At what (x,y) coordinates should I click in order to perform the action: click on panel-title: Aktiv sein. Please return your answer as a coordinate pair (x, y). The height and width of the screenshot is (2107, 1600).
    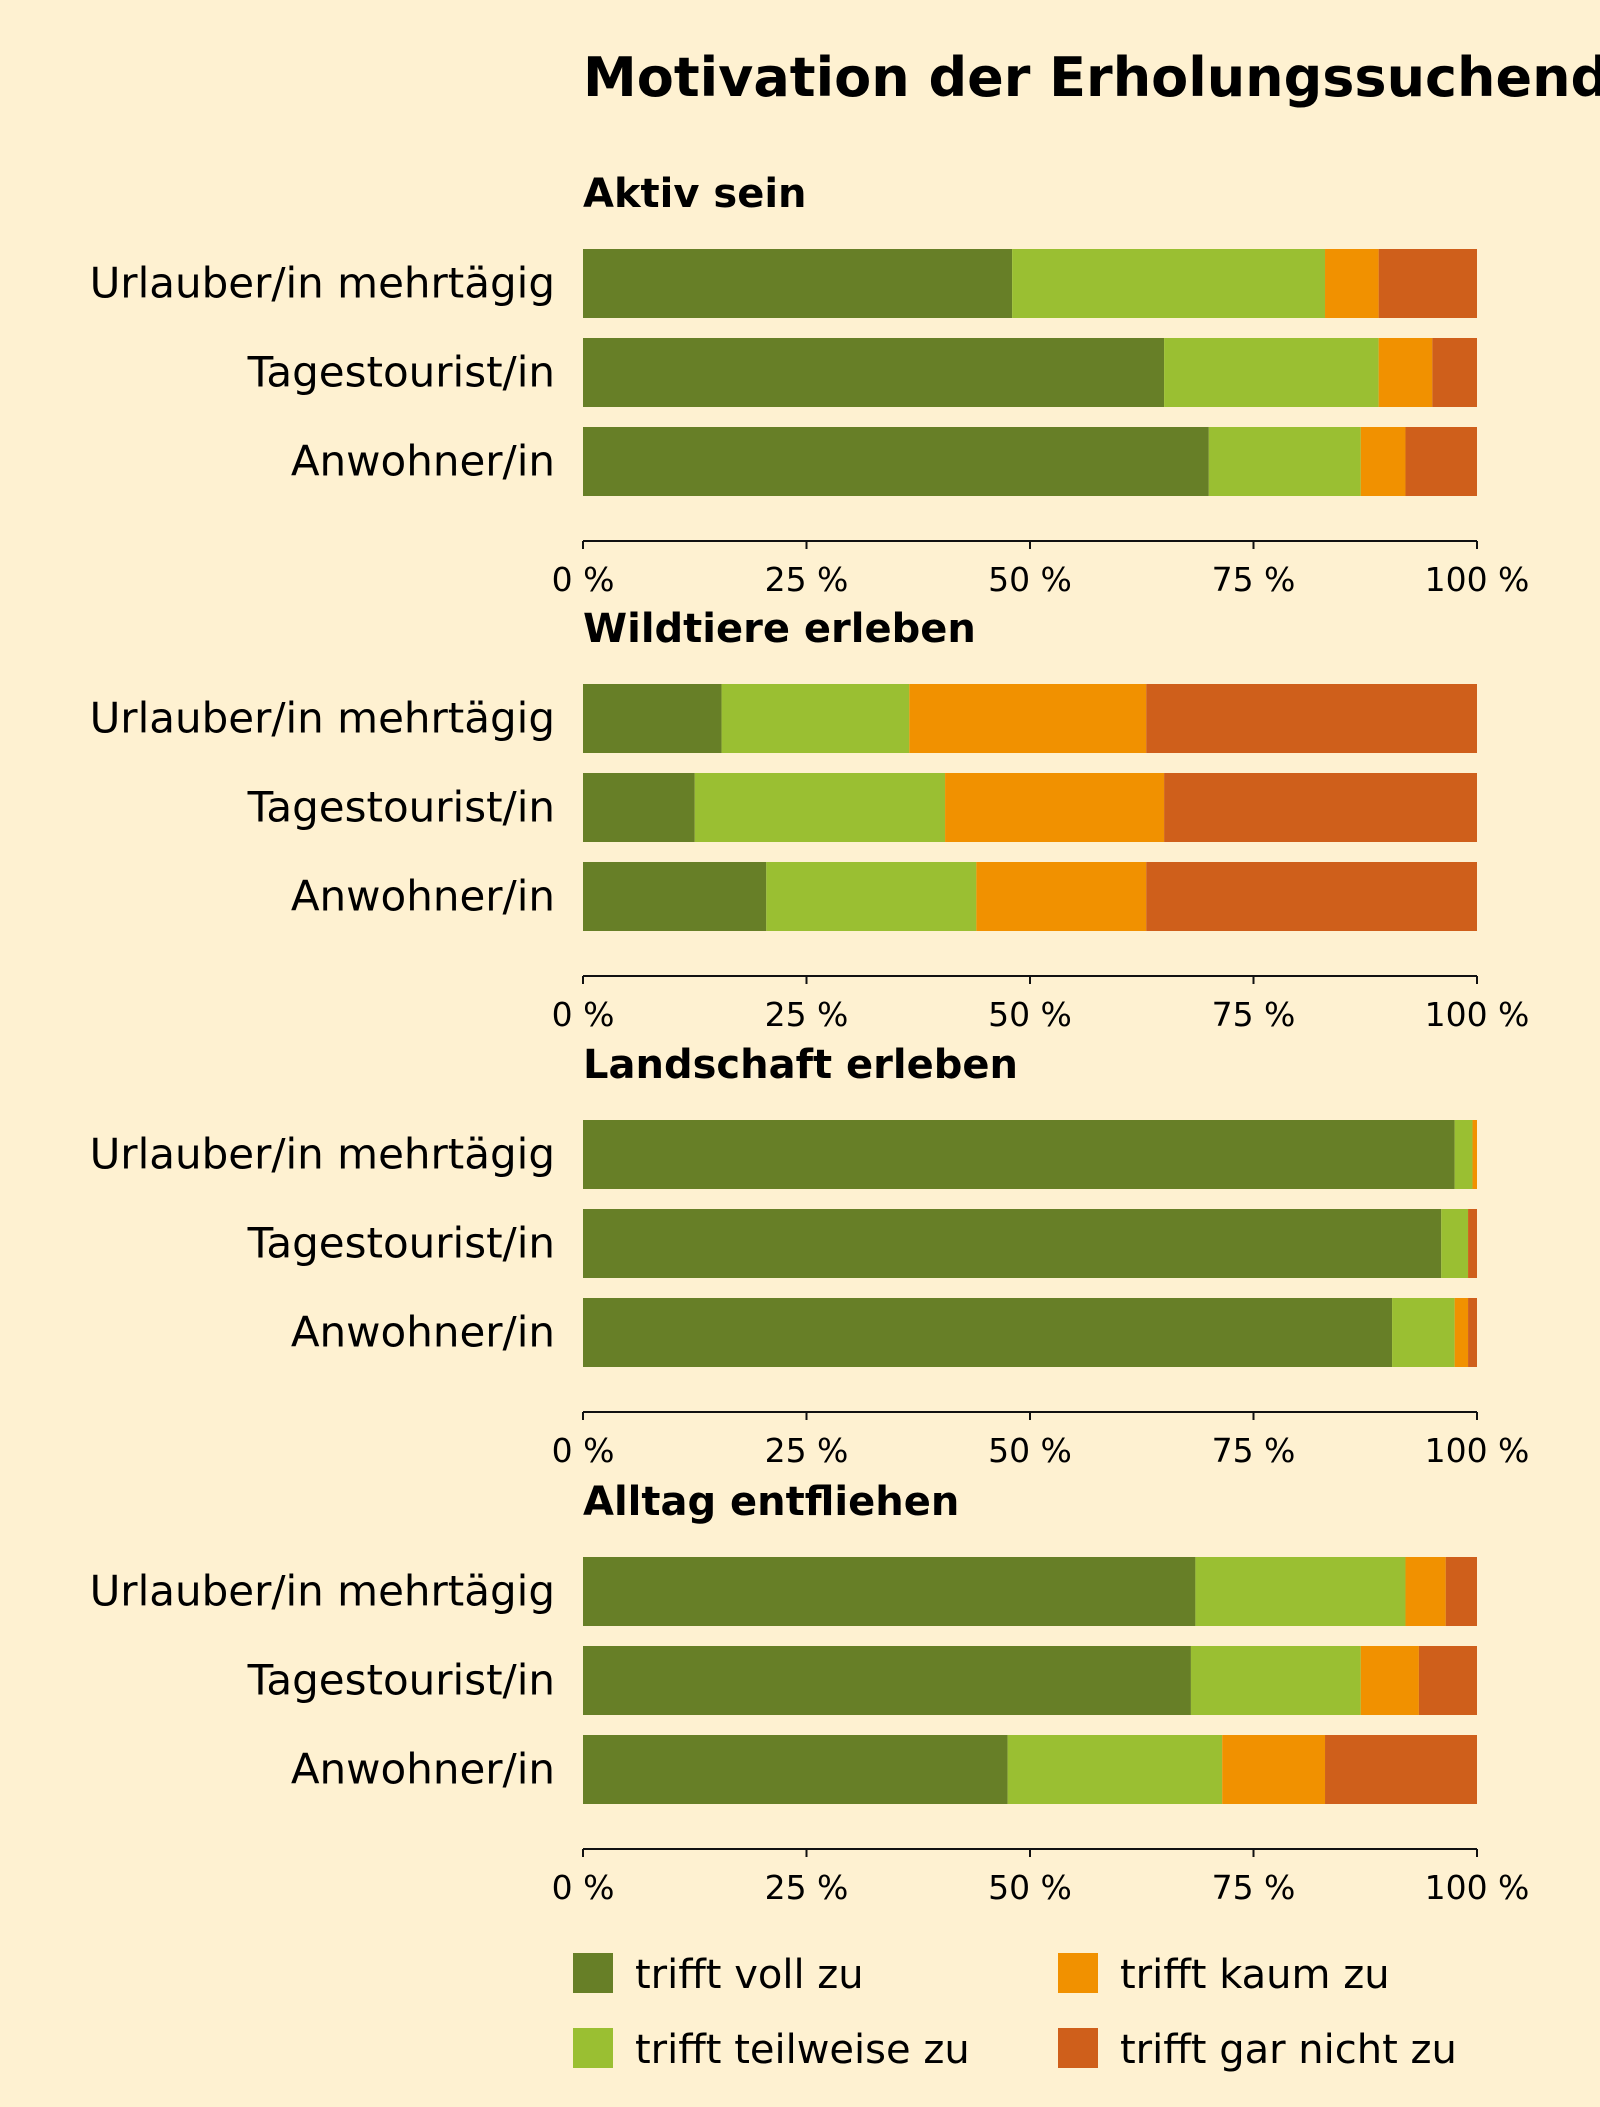
    Looking at the image, I should click on (695, 194).